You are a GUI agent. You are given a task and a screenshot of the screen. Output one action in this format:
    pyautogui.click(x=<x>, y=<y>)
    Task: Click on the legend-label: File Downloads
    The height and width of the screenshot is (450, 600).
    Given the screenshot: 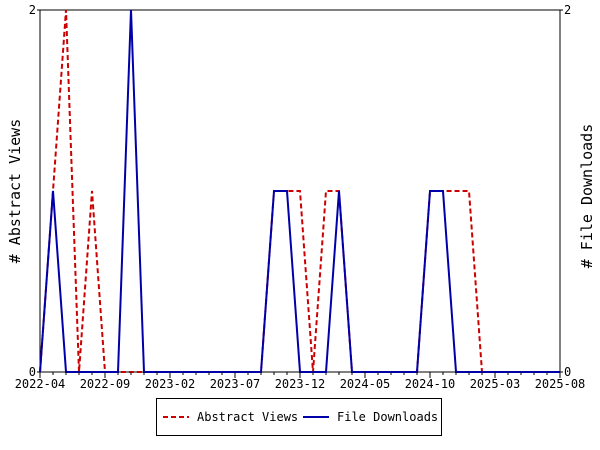 What is the action you would take?
    pyautogui.click(x=388, y=417)
    